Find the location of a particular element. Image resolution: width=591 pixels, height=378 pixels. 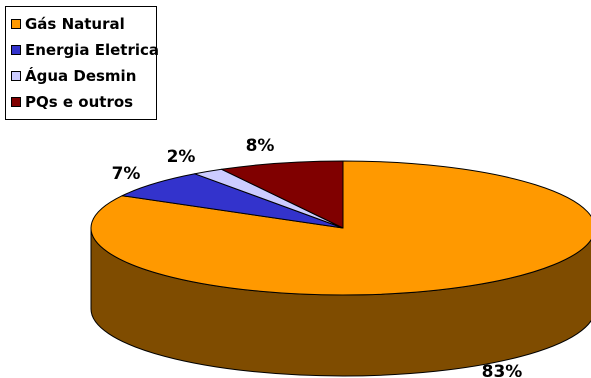

legend-item-agua-desmin: Água Desmin is located at coordinates (73, 76).